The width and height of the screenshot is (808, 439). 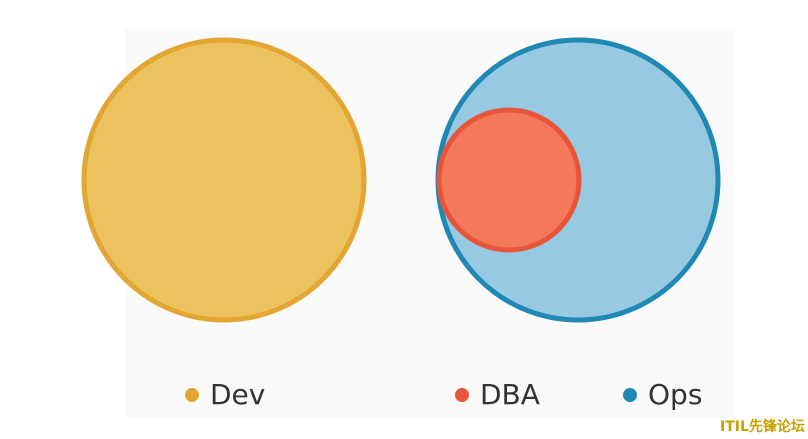 I want to click on legend-label: DBA, so click(x=510, y=394).